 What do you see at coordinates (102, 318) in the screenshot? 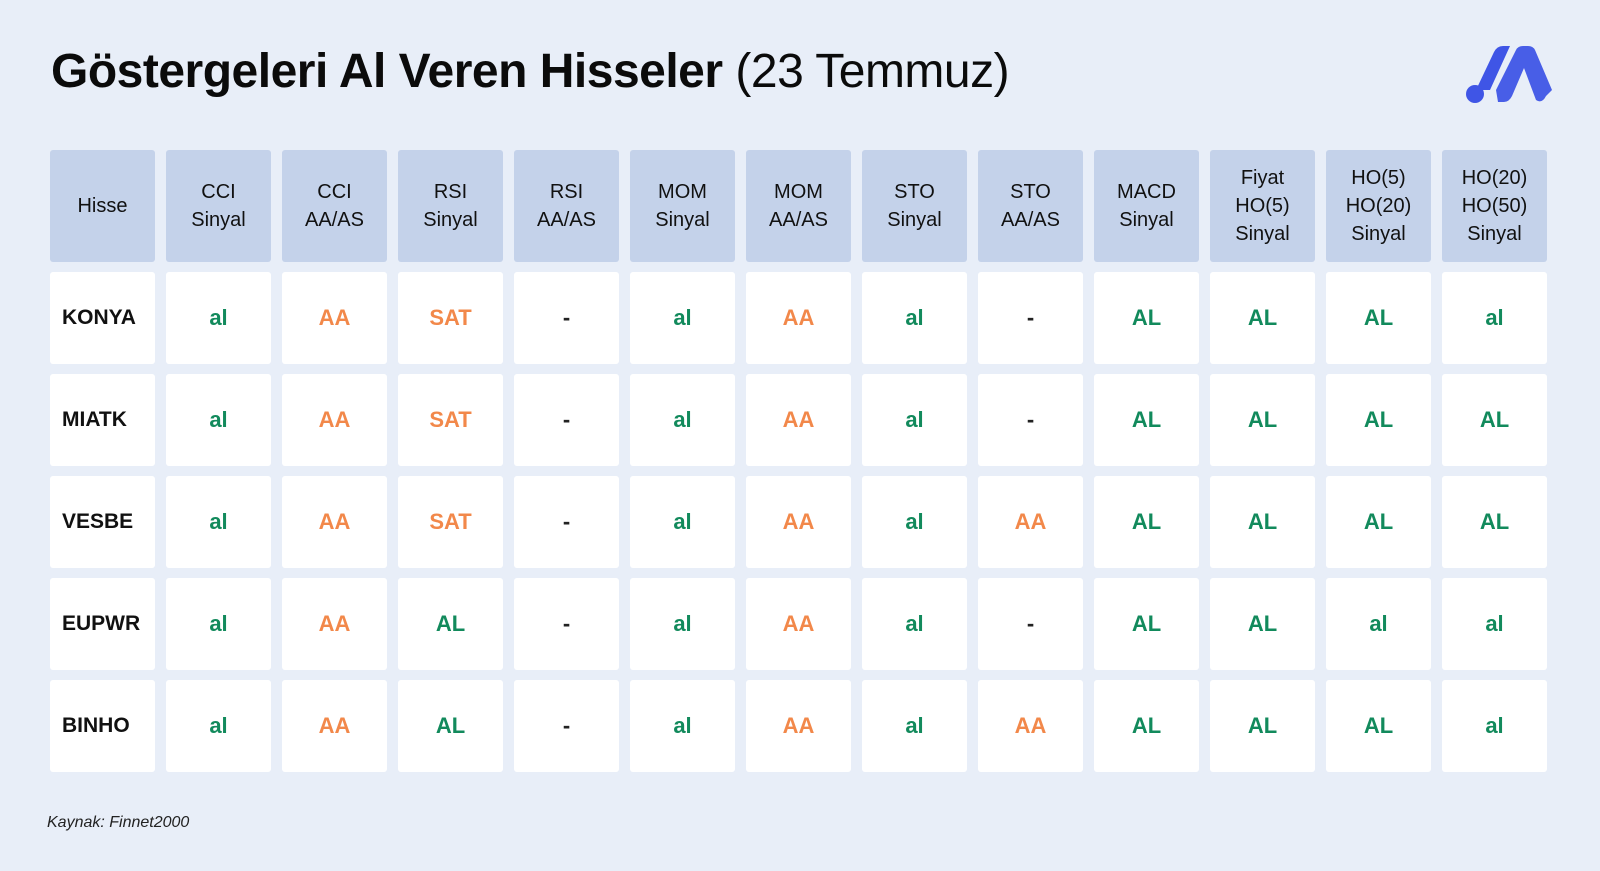
I see `stock-name: KONYA` at bounding box center [102, 318].